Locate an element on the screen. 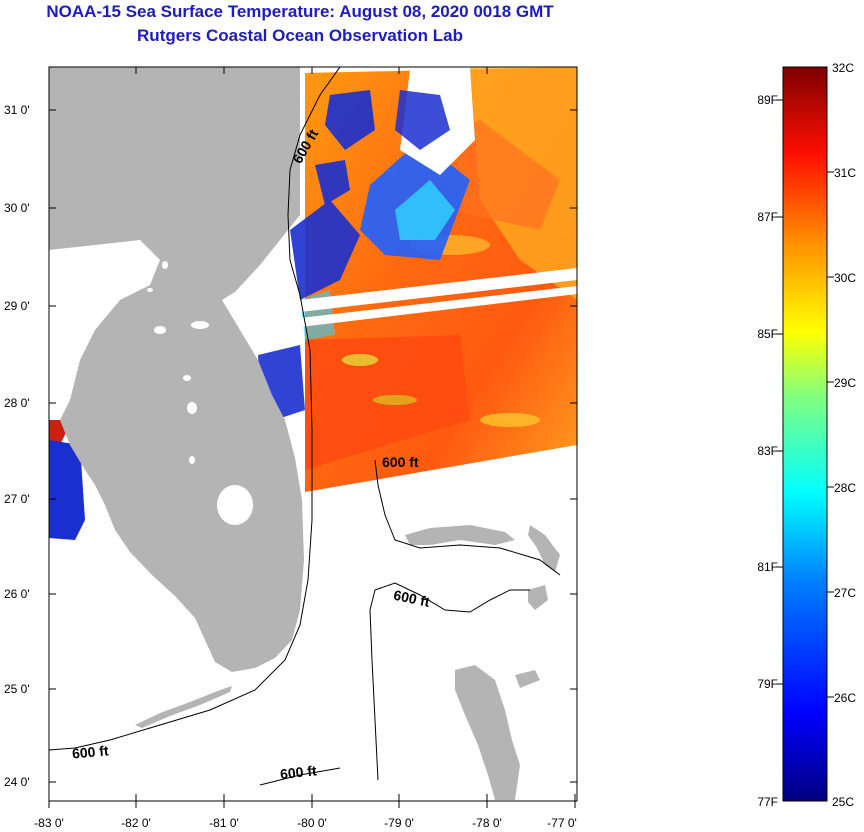 The image size is (864, 832). colorbar-celsius-label: 28C is located at coordinates (845, 488).